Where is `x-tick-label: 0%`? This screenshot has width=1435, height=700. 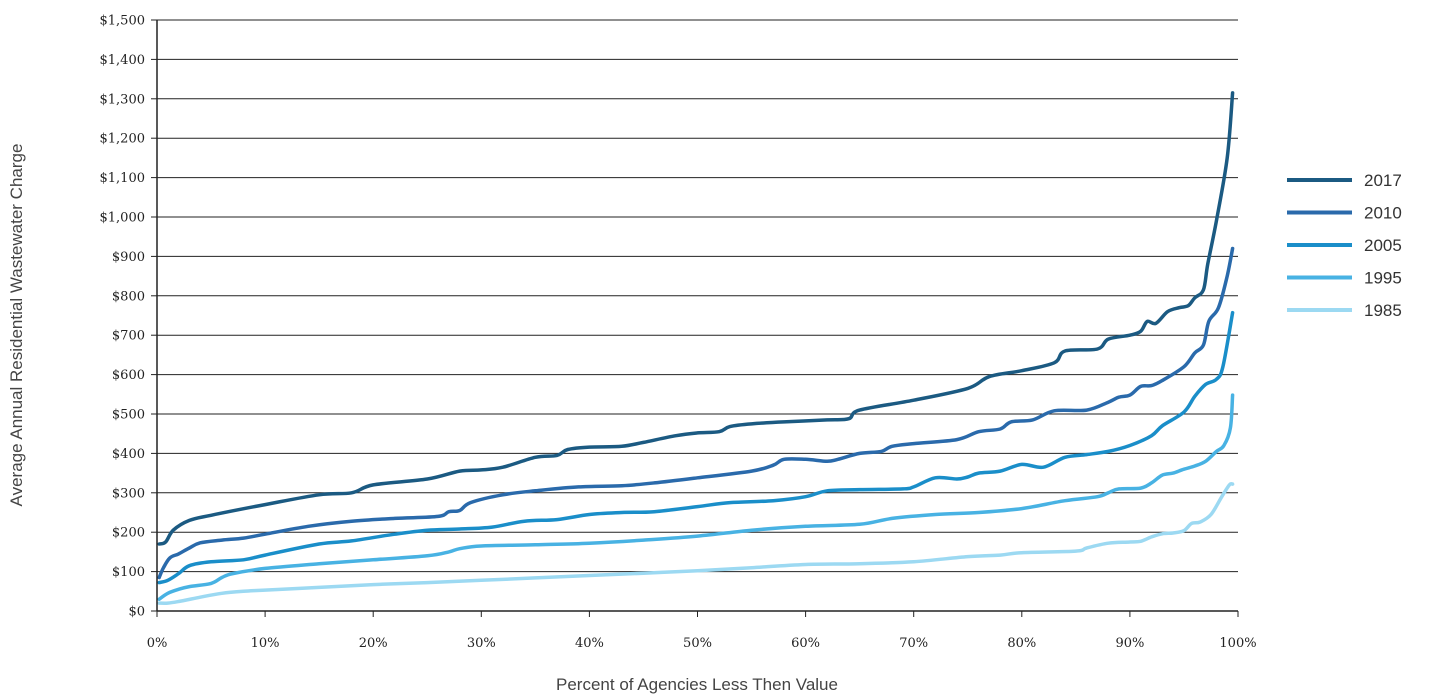
x-tick-label: 0% is located at coordinates (157, 643).